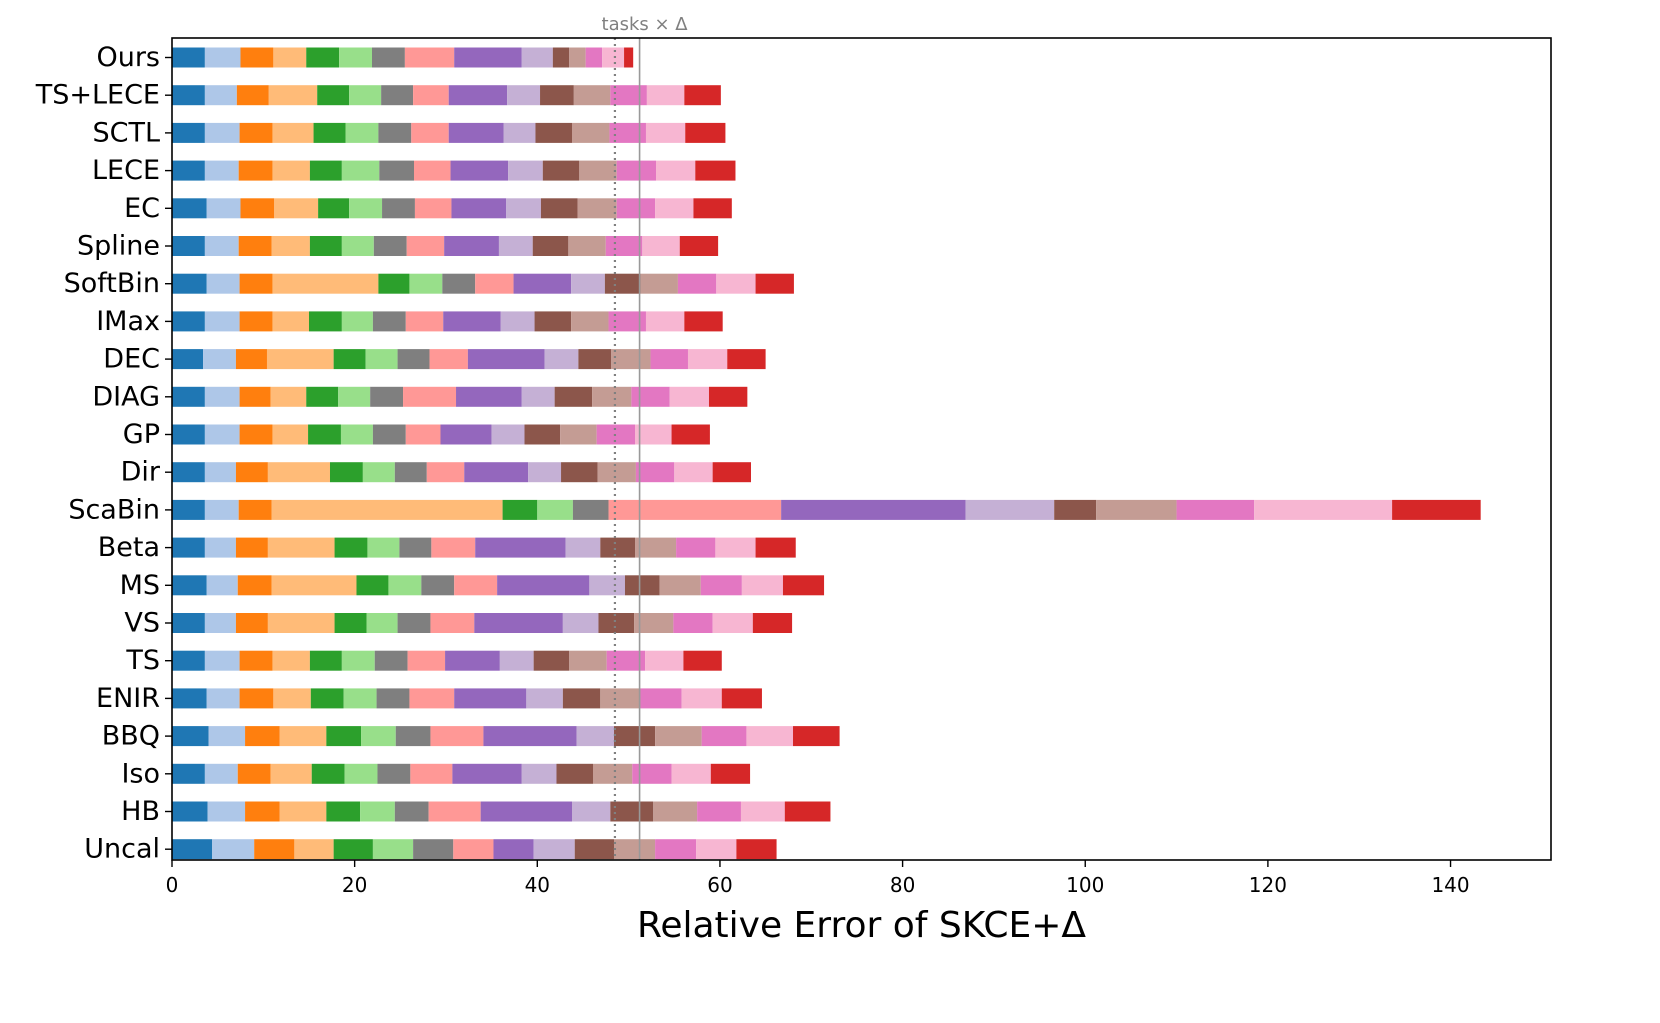 This screenshot has height=1023, width=1660. Describe the element at coordinates (122, 849) in the screenshot. I see `y-tick-label: Uncal` at that location.